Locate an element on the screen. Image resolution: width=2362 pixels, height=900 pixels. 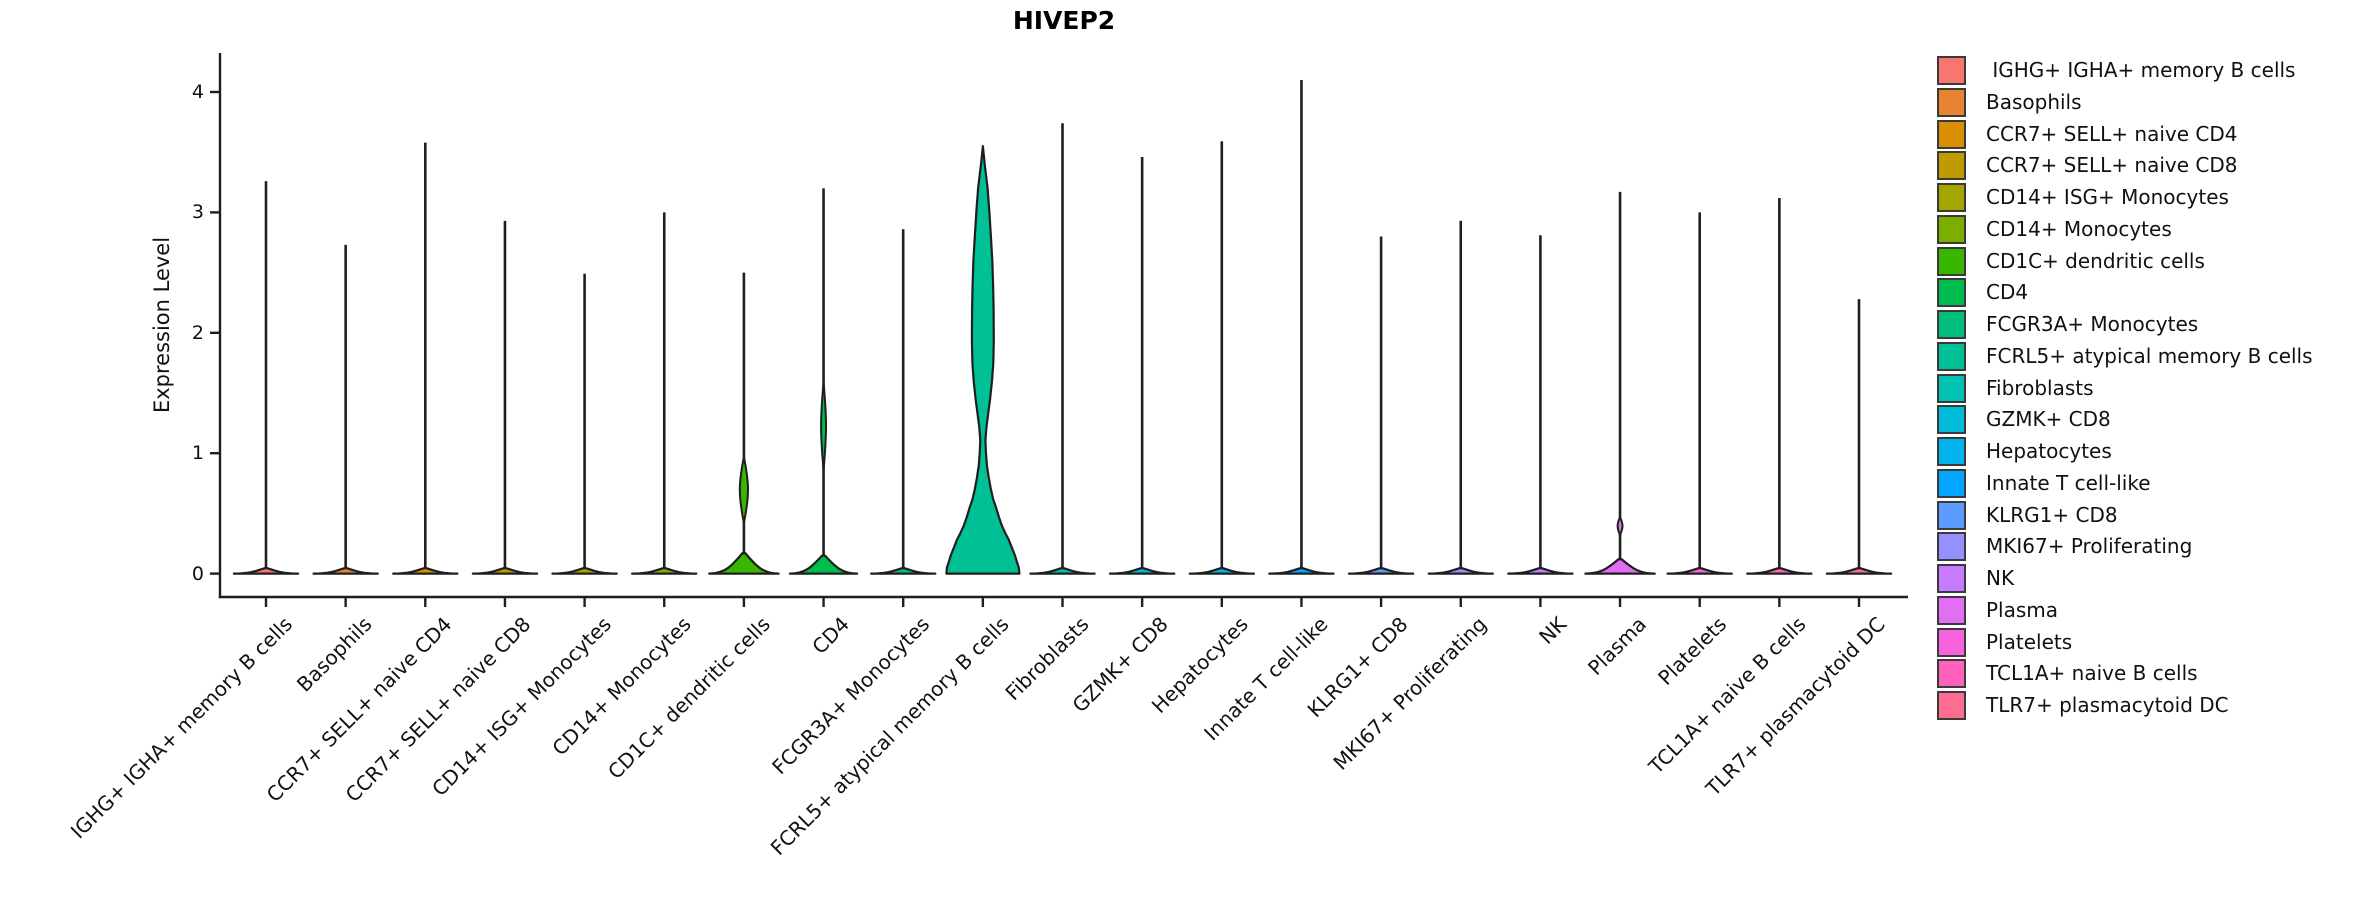
violin-fcgr3a-monocytes is located at coordinates (903, 418).